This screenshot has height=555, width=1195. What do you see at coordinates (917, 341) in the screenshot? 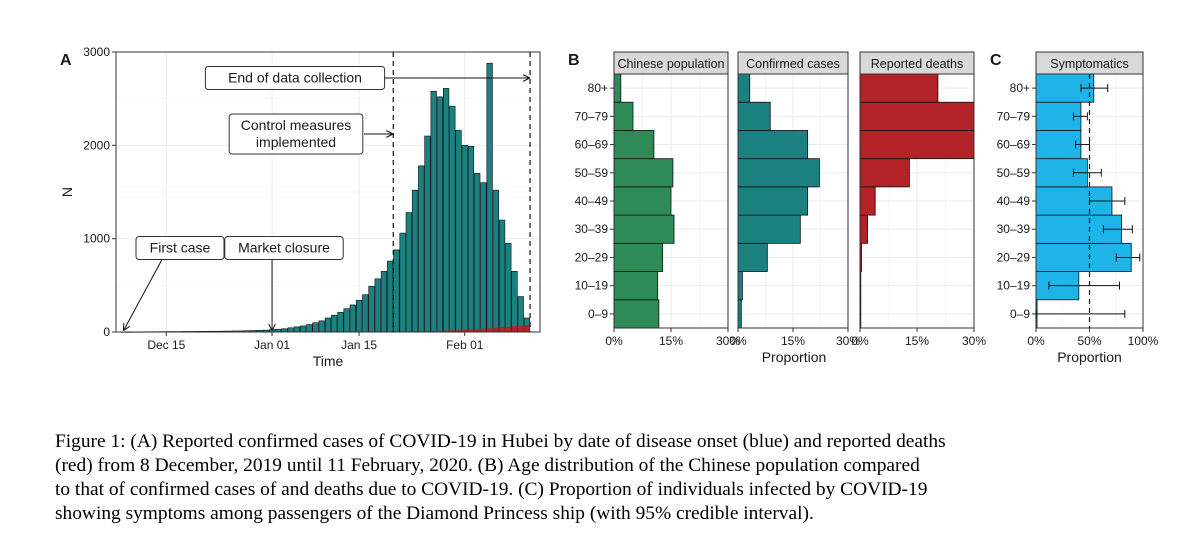
I see `panel-b-facet-3-x-tick-label: 15%` at bounding box center [917, 341].